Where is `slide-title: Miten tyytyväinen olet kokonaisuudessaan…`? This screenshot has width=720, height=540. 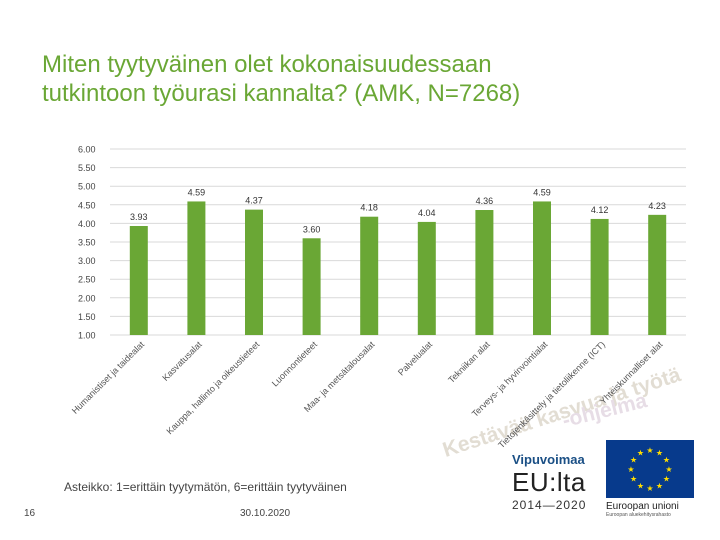 slide-title: Miten tyytyväinen olet kokonaisuudessaan… is located at coordinates (362, 79).